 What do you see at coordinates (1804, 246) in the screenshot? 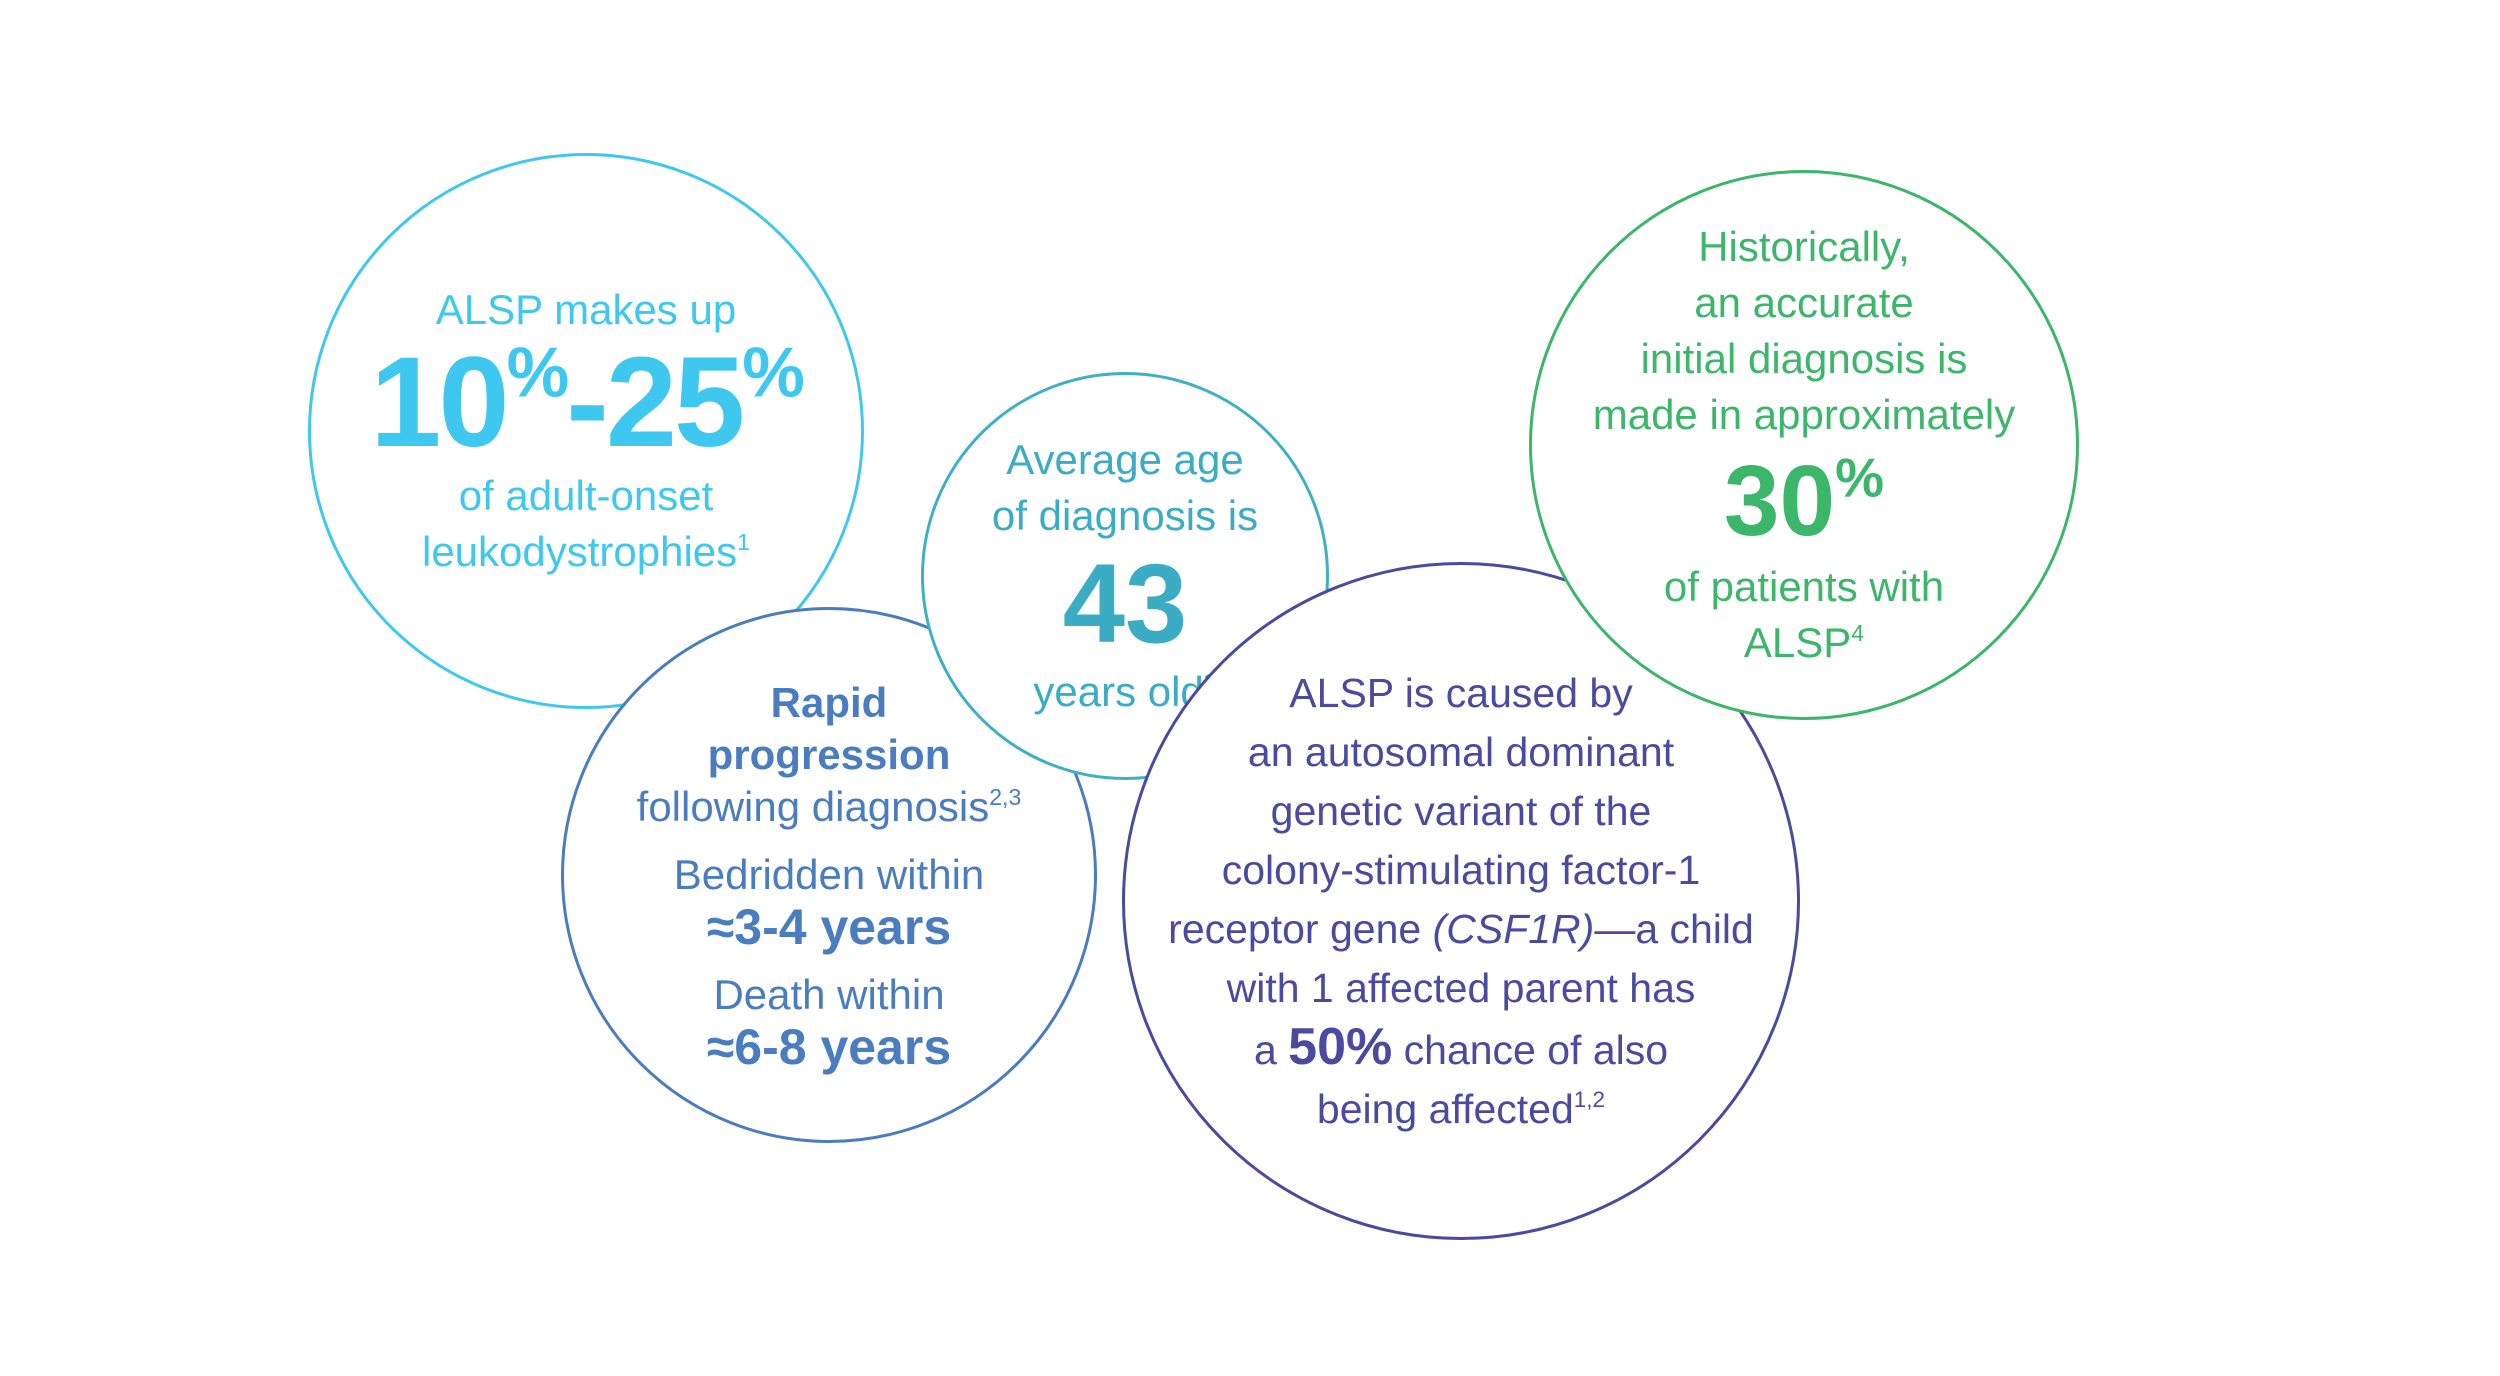
I see `text-line: Historically,` at bounding box center [1804, 246].